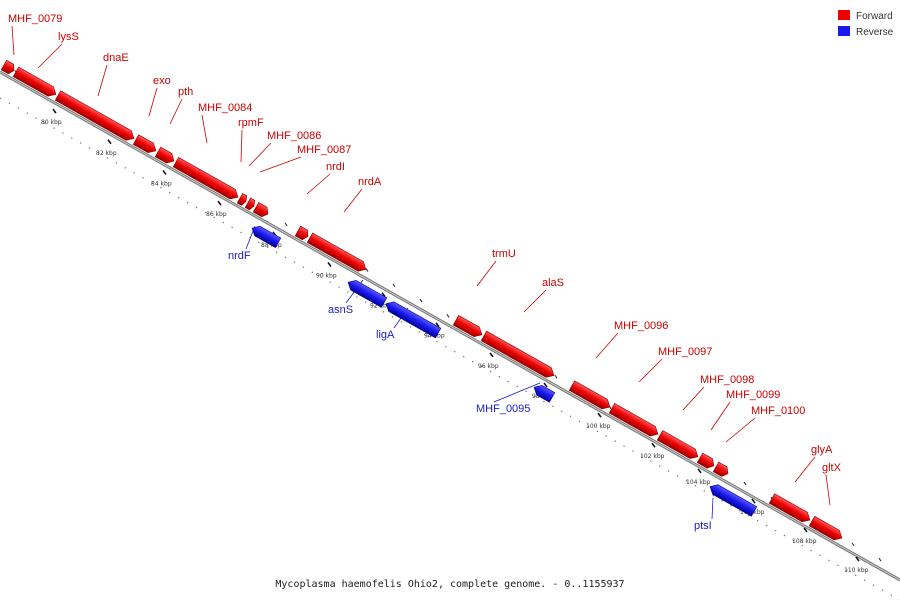 This screenshot has height=600, width=900. I want to click on gene-arrow-lyss, so click(35, 82).